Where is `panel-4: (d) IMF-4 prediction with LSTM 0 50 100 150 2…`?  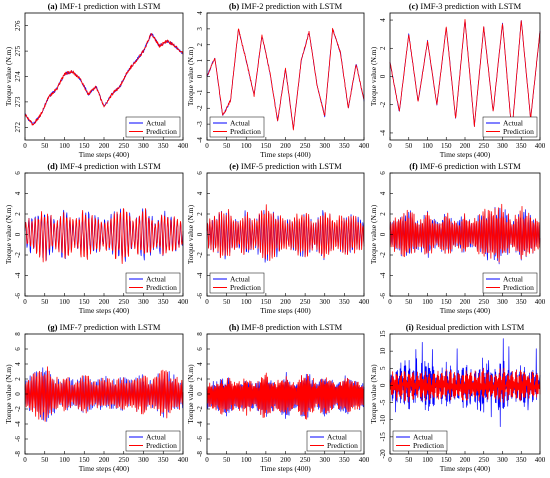
panel-4: (d) IMF-4 prediction with LSTM 0 50 100 150 2… is located at coordinates (96, 238).